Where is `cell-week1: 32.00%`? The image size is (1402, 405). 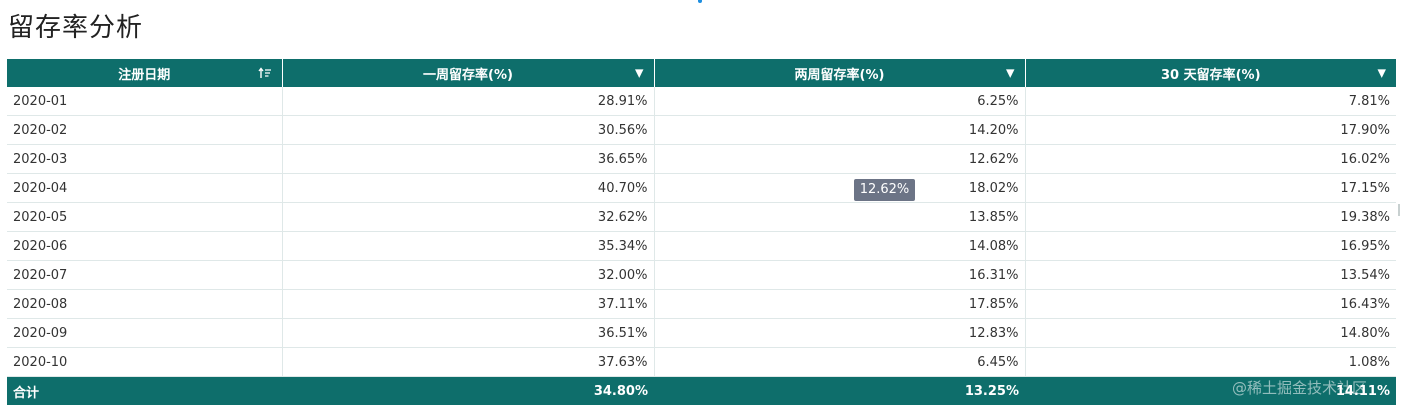
cell-week1: 32.00% is located at coordinates (468, 275).